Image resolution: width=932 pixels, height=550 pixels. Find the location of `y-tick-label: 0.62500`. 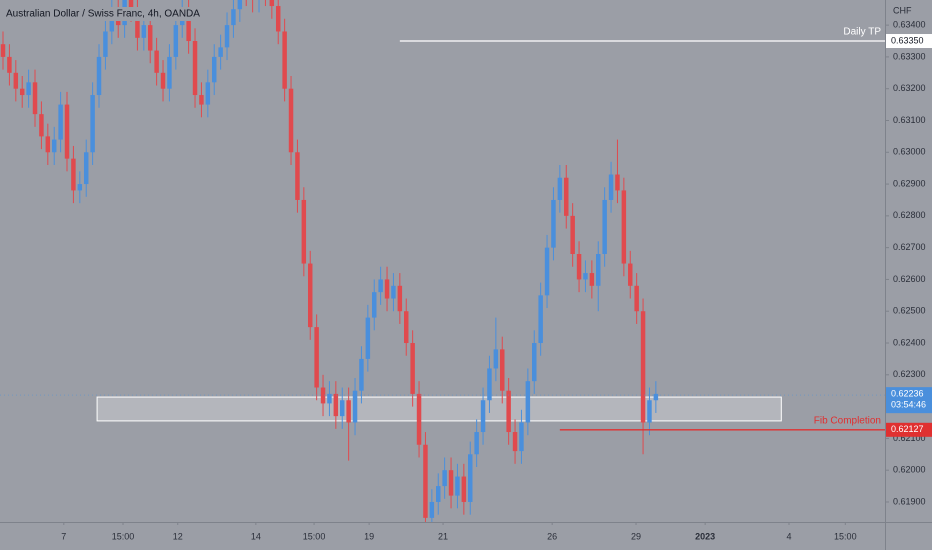

y-tick-label: 0.62500 is located at coordinates (909, 311).